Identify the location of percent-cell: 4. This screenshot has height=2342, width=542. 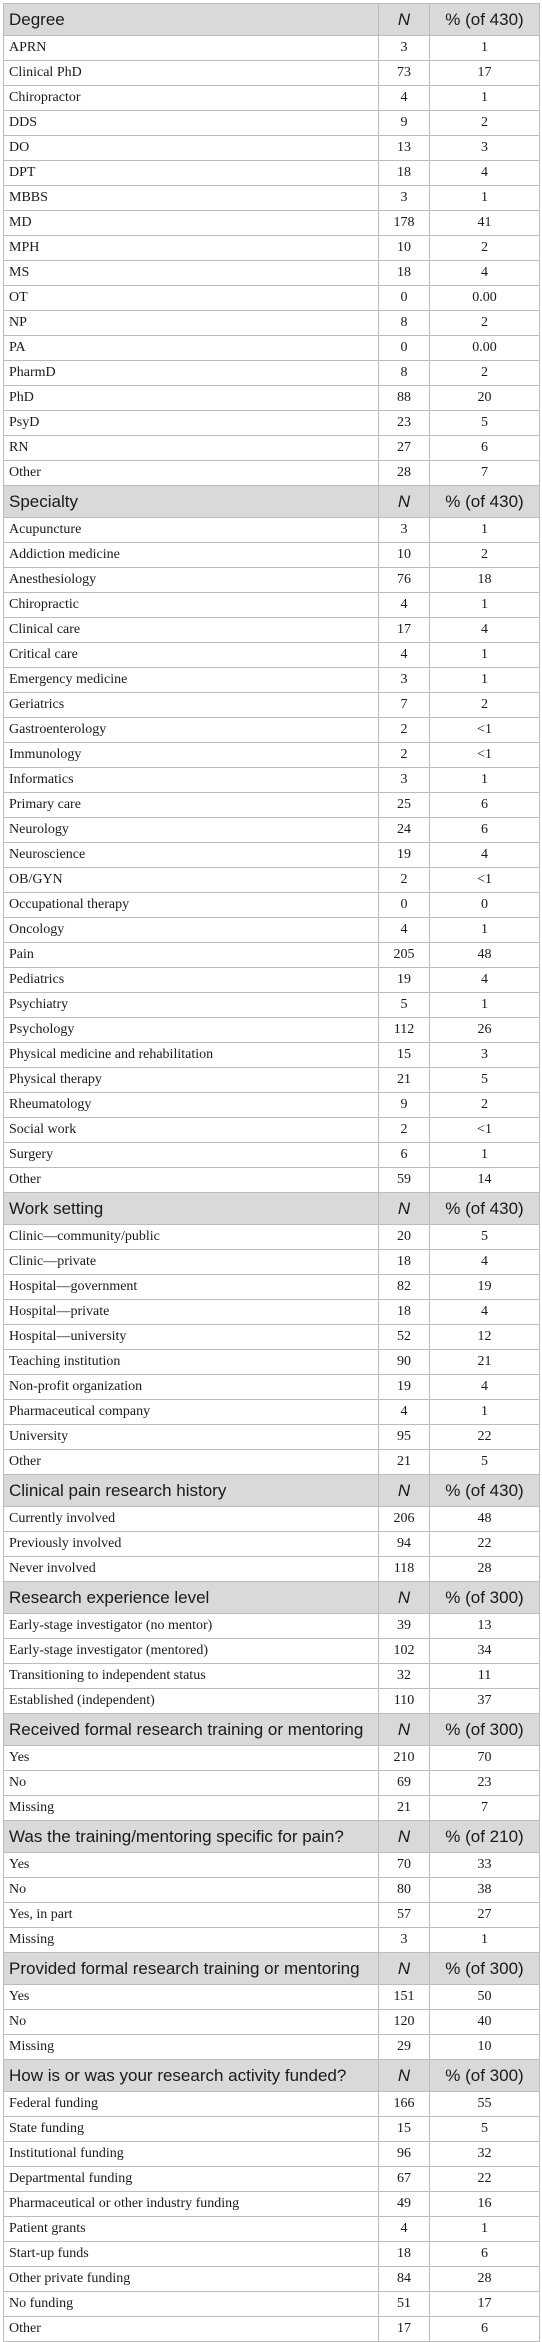
(484, 1312).